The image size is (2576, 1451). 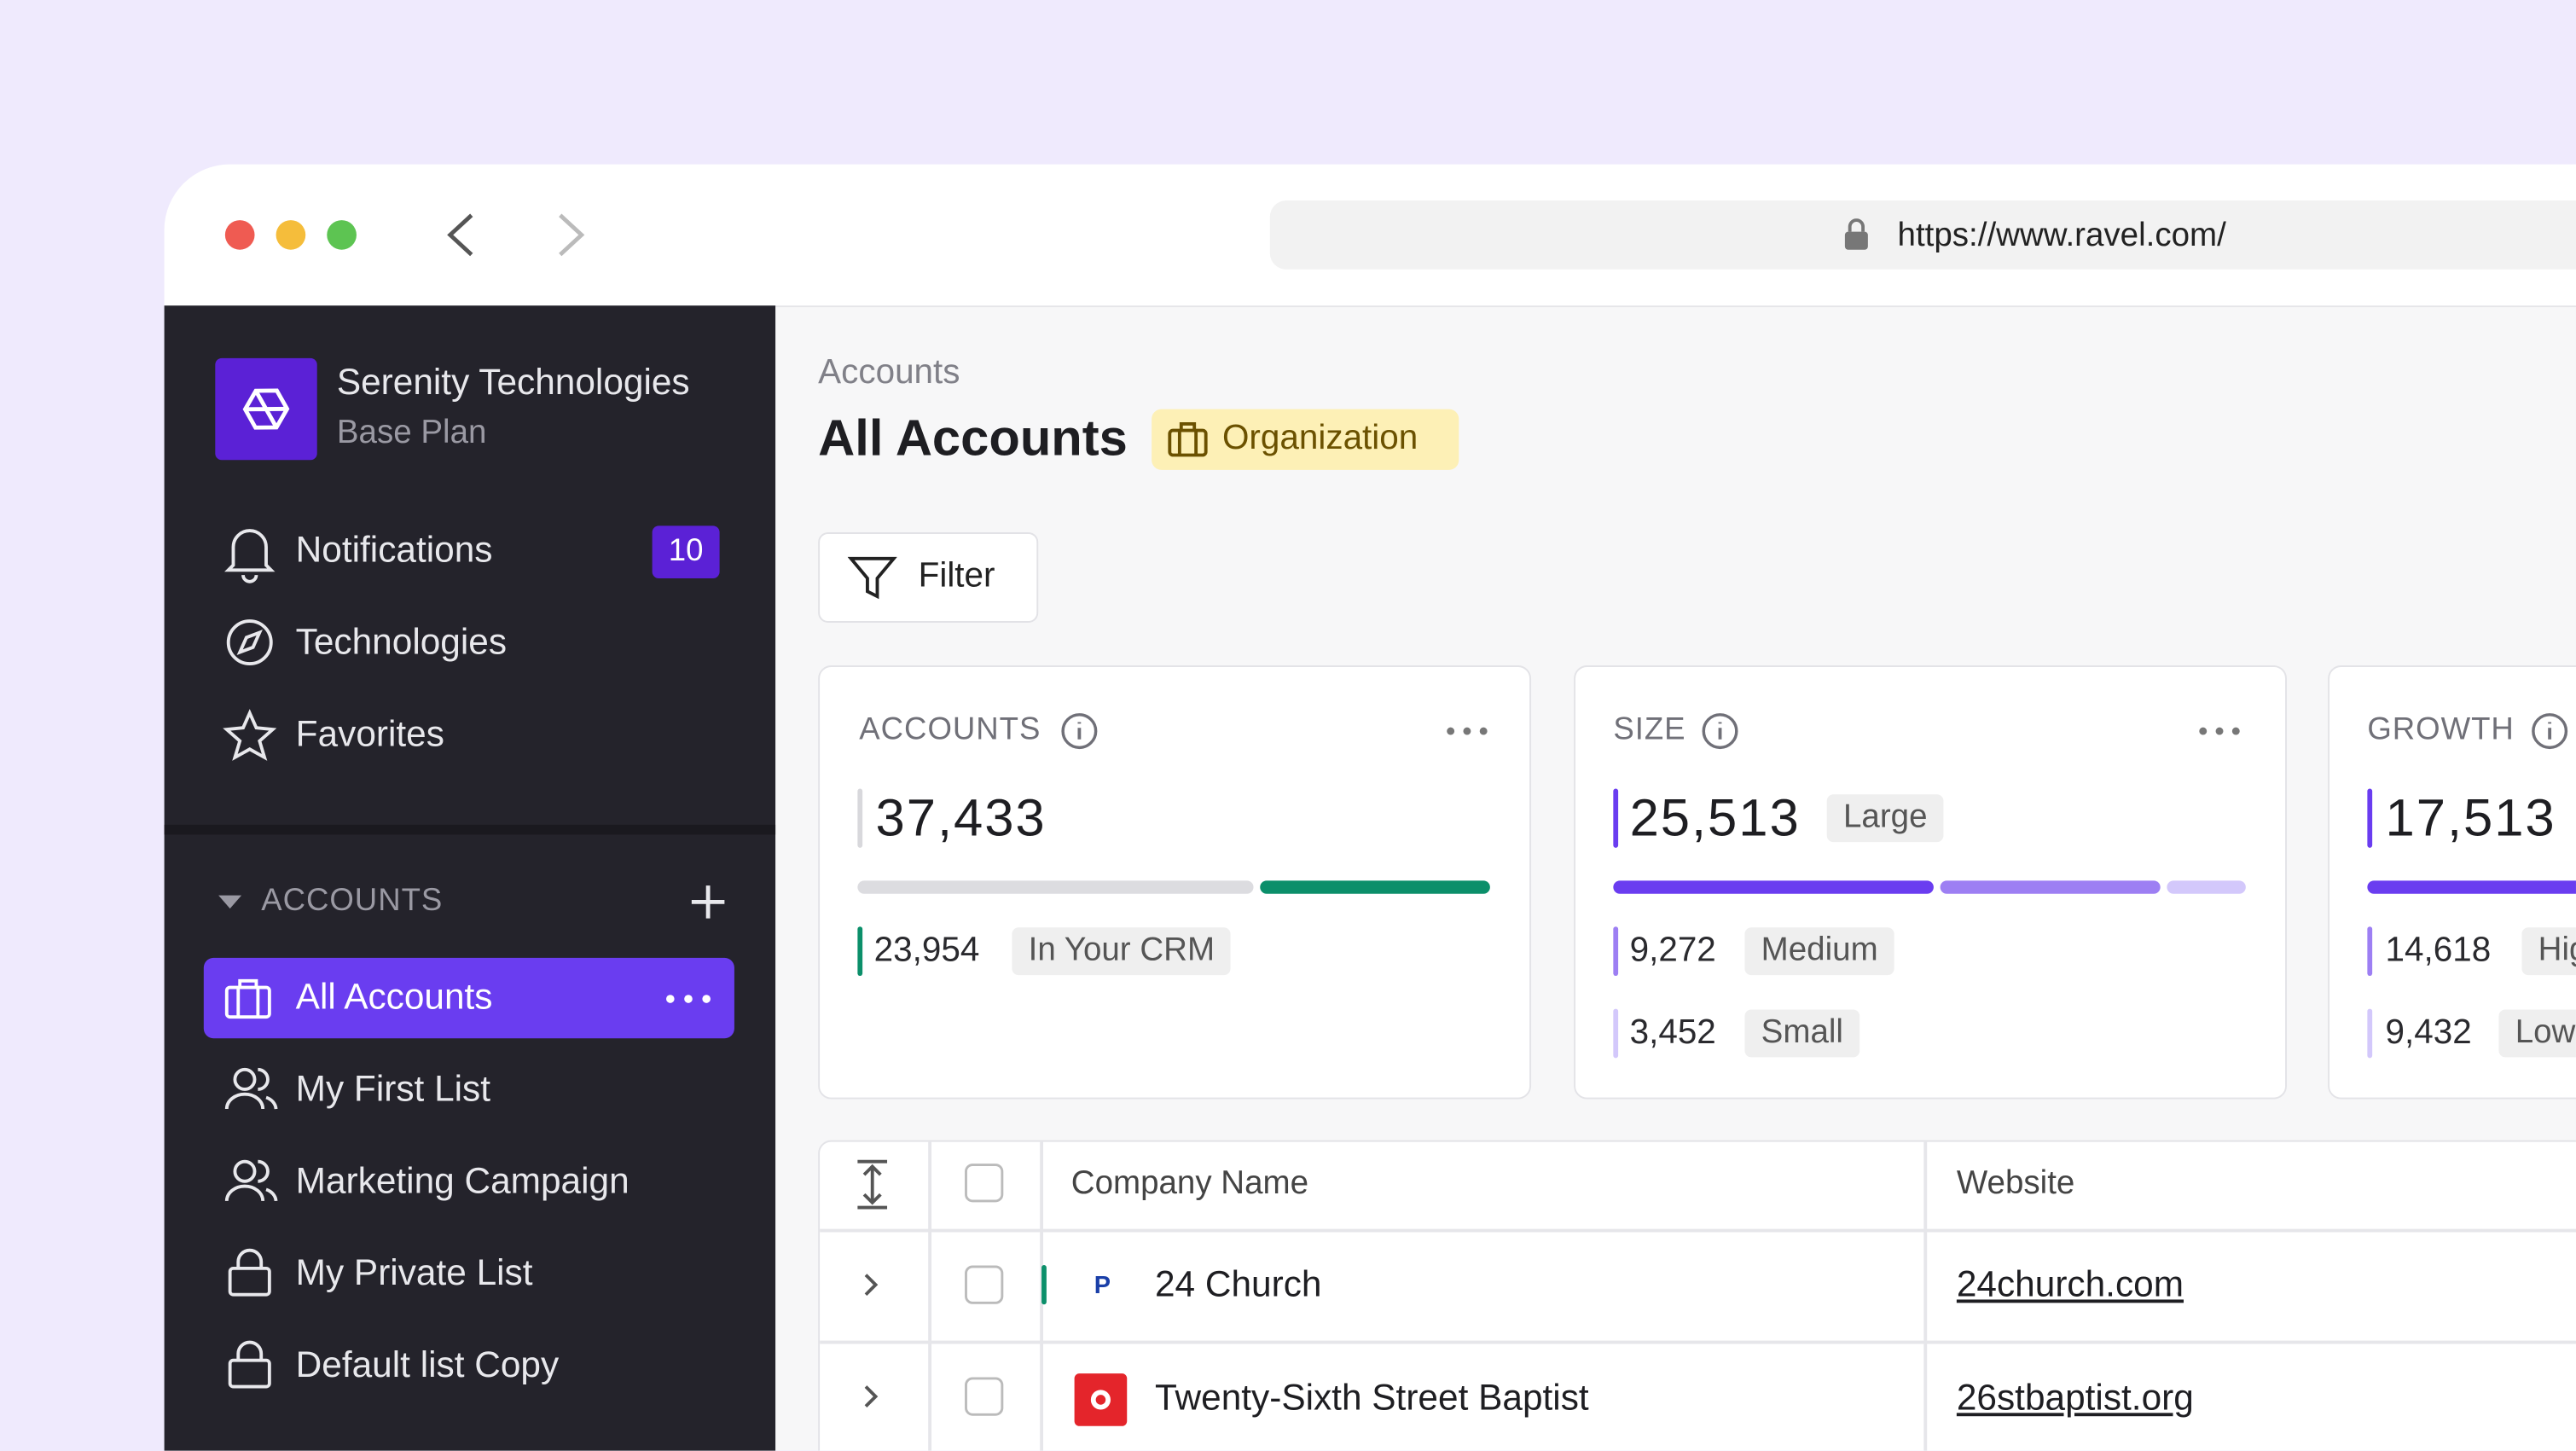 What do you see at coordinates (1672, 1032) in the screenshot?
I see `row-value: 3,452` at bounding box center [1672, 1032].